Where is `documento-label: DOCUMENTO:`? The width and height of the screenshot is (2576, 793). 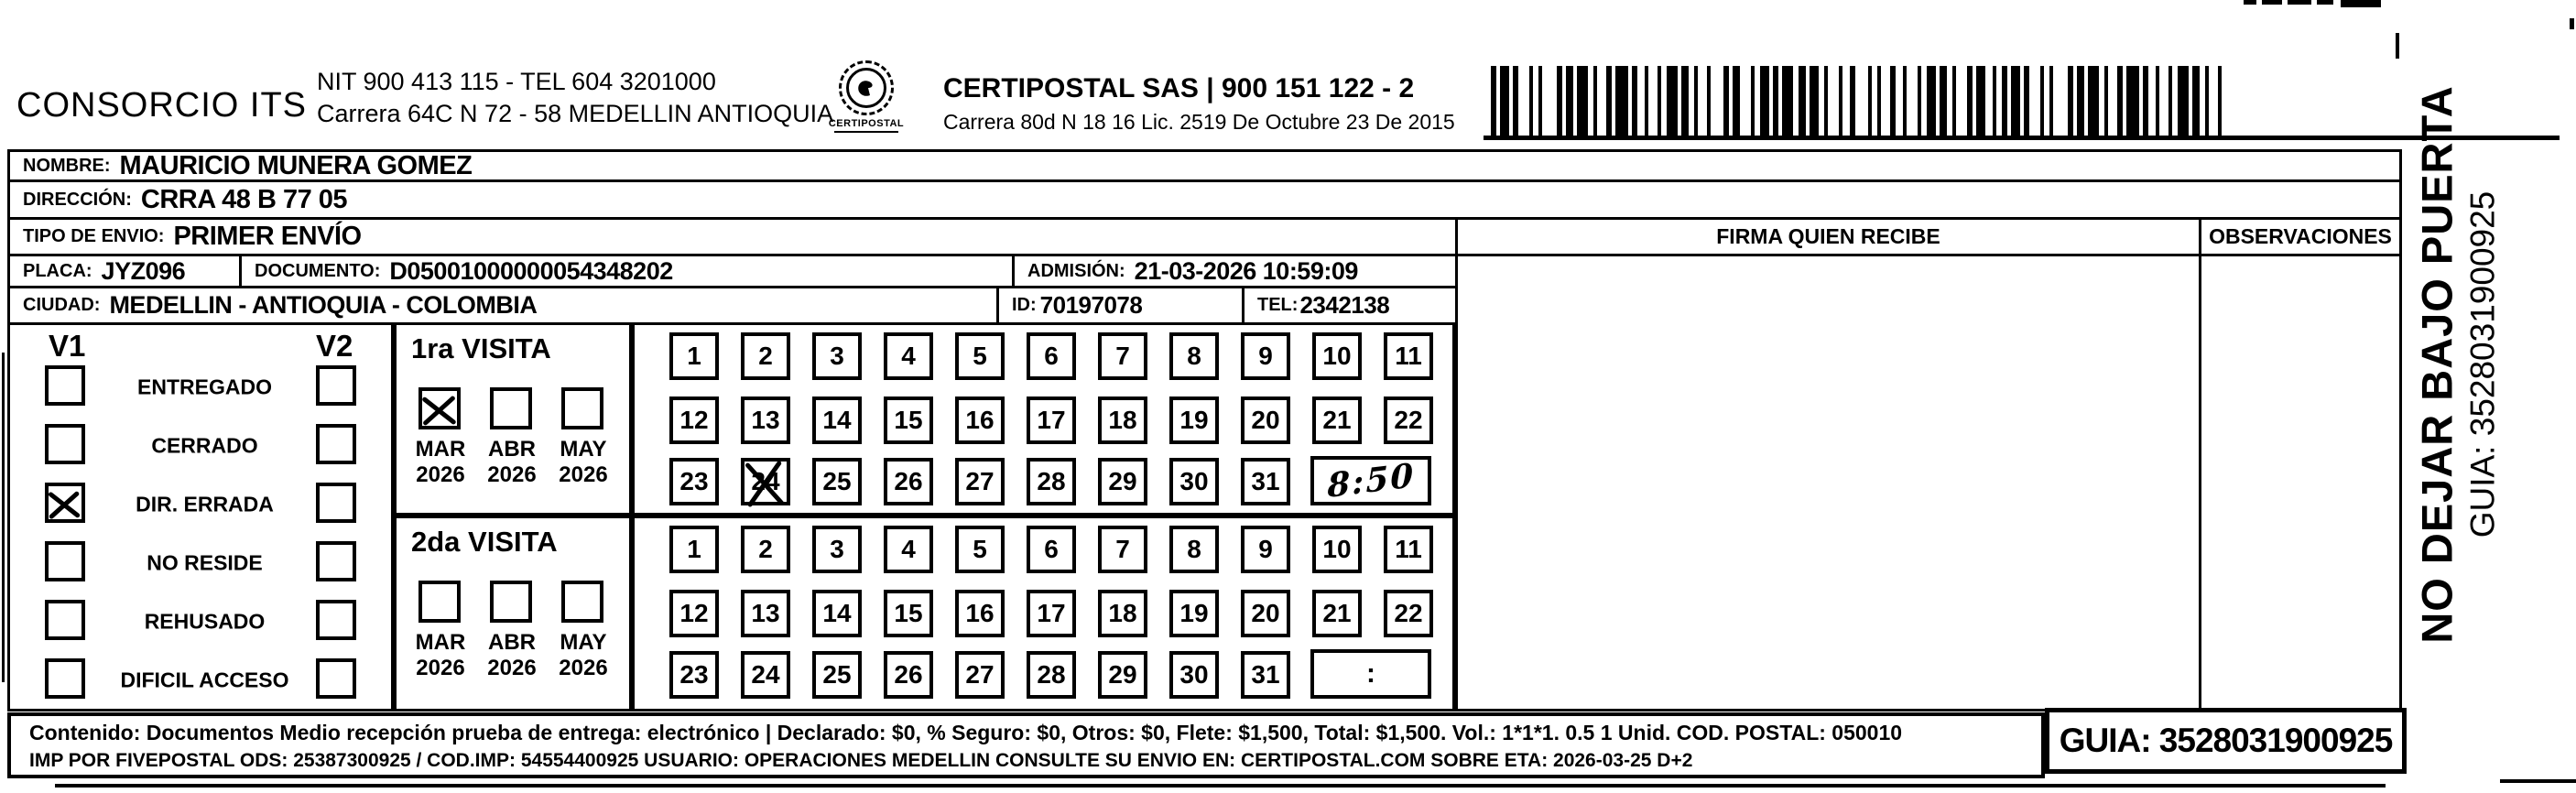
documento-label: DOCUMENTO: is located at coordinates (318, 270).